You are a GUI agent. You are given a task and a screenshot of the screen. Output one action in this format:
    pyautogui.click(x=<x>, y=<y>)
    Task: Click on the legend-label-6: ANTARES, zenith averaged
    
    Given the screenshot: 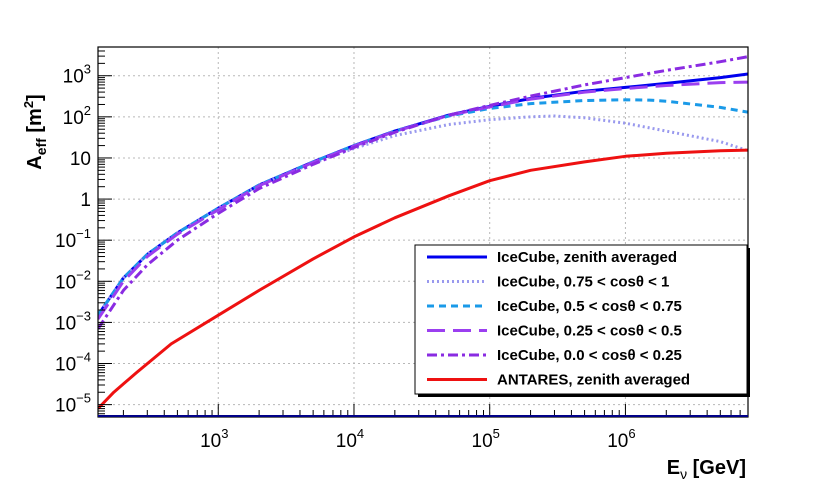 What is the action you would take?
    pyautogui.click(x=593, y=380)
    